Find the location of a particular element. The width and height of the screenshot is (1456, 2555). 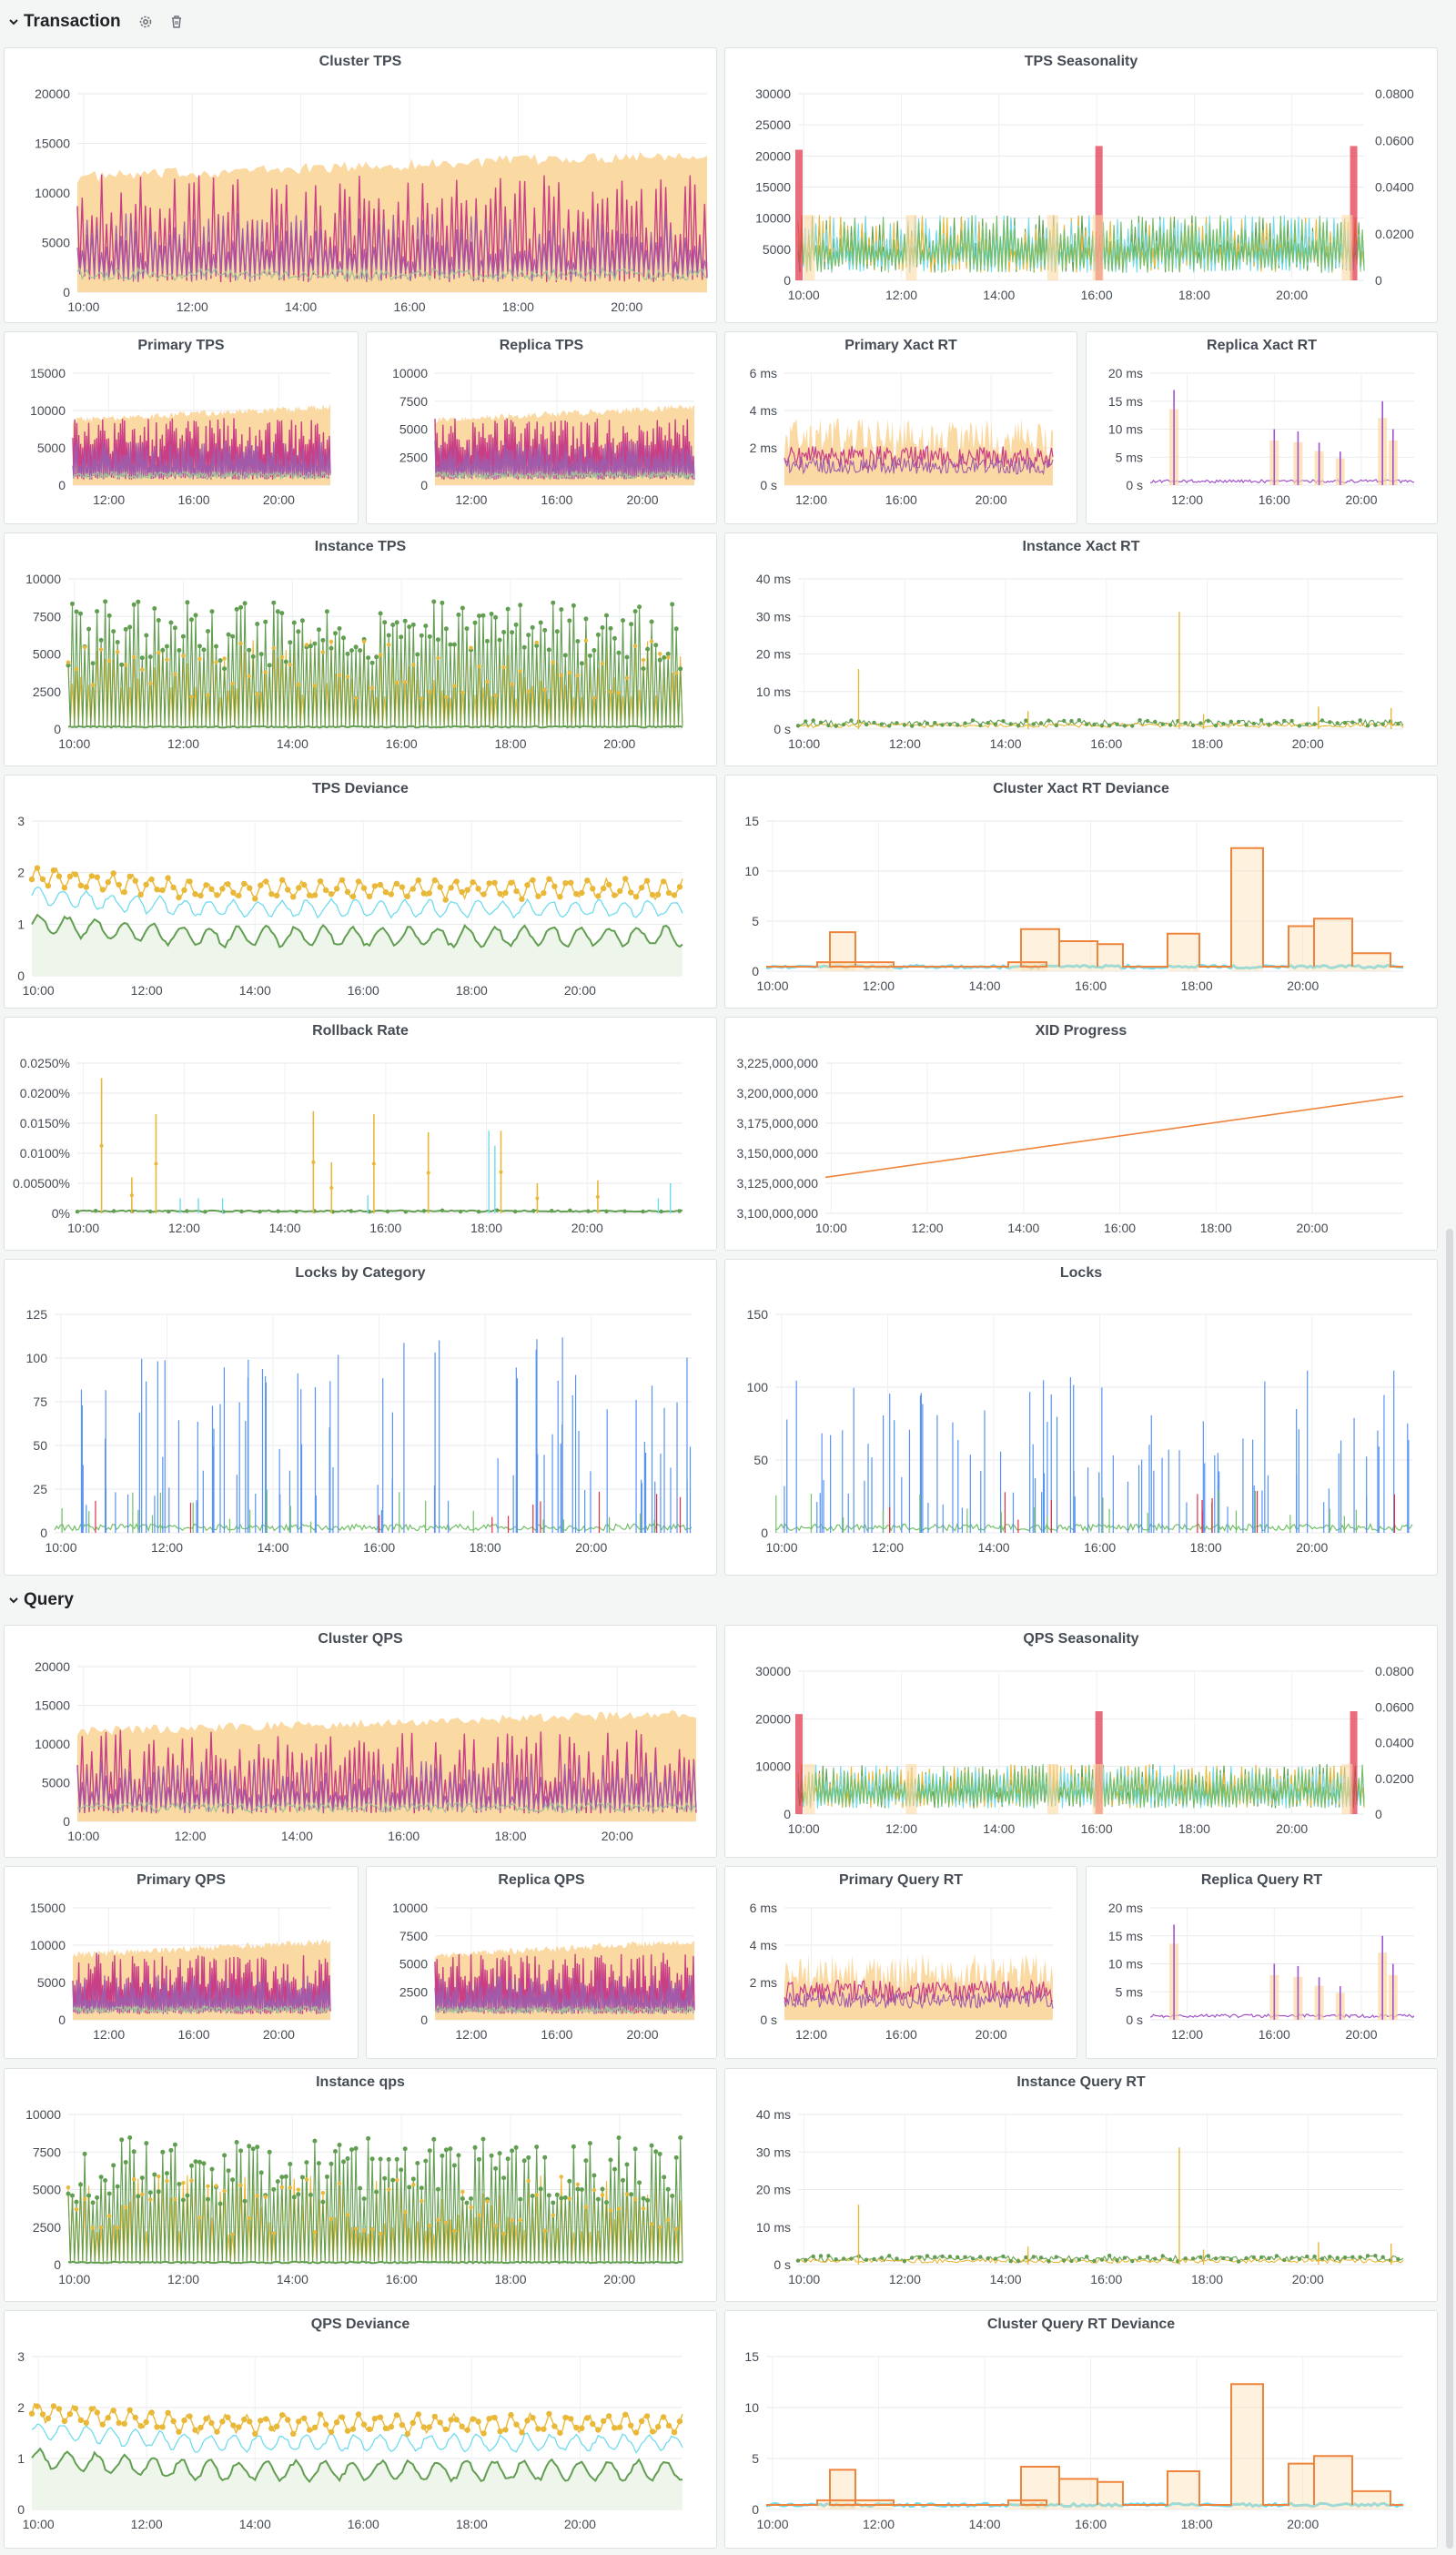

panel-title: Cluster Xact RT Deviance is located at coordinates (1081, 789).